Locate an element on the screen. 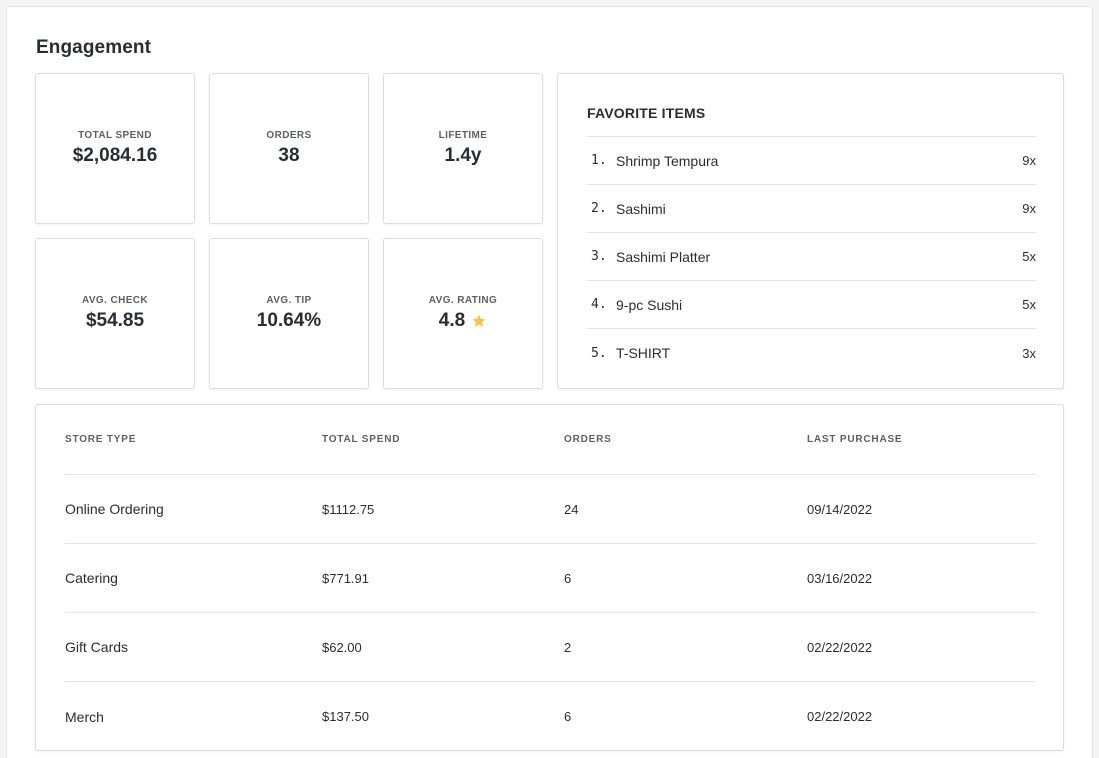  table-row: Catering $771.91 6 03/16/2022 is located at coordinates (550, 578).